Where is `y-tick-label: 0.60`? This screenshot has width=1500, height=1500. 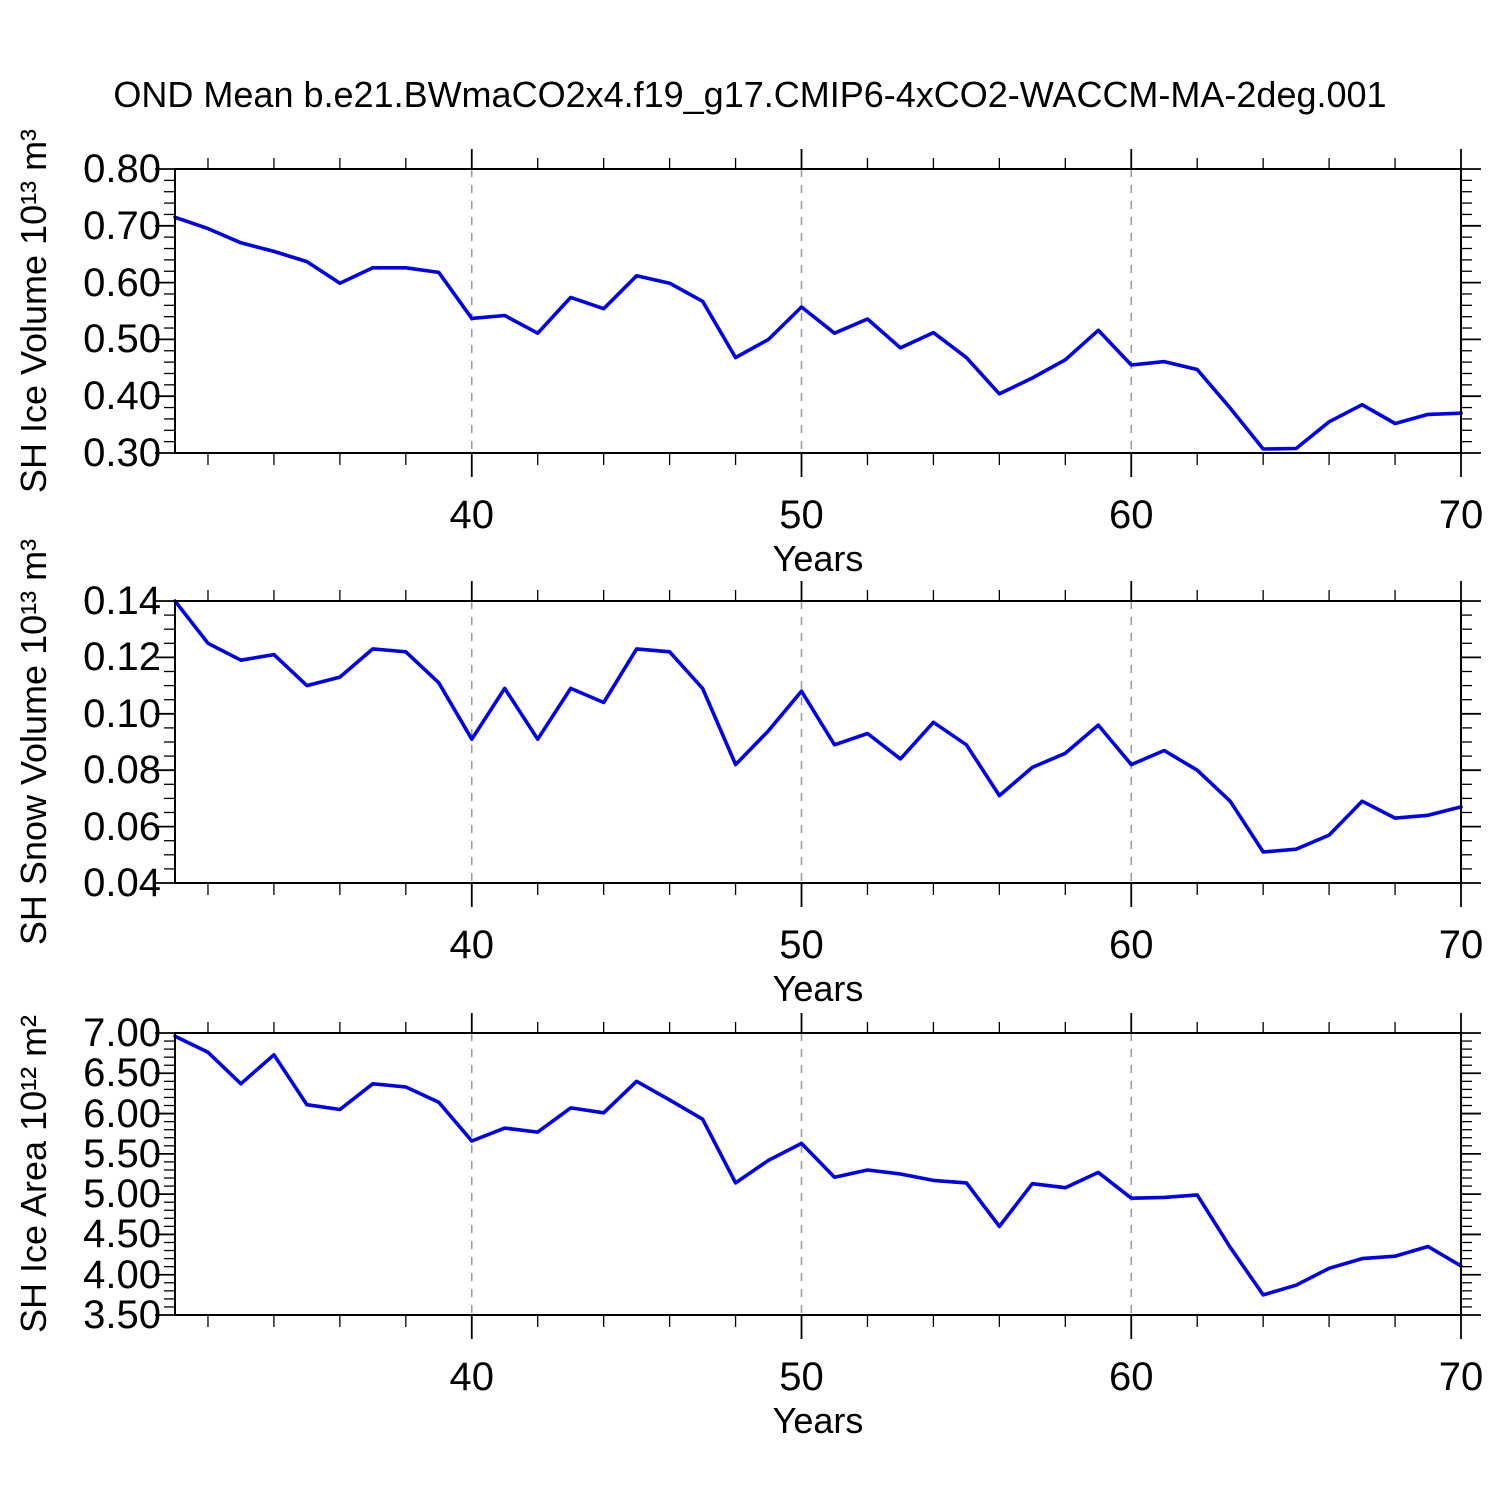
y-tick-label: 0.60 is located at coordinates (122, 282).